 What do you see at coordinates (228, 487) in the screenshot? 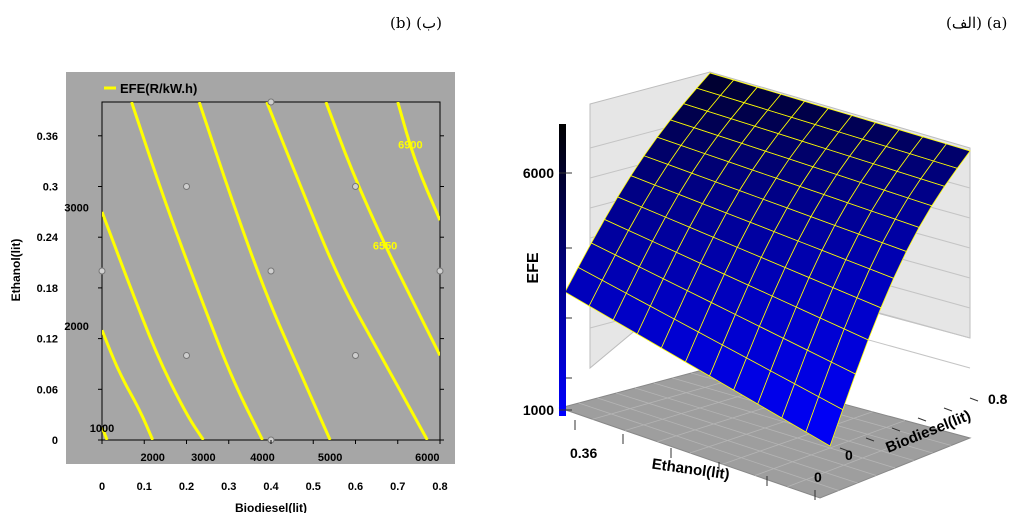
I see `x-tick-label: 0.3` at bounding box center [228, 487].